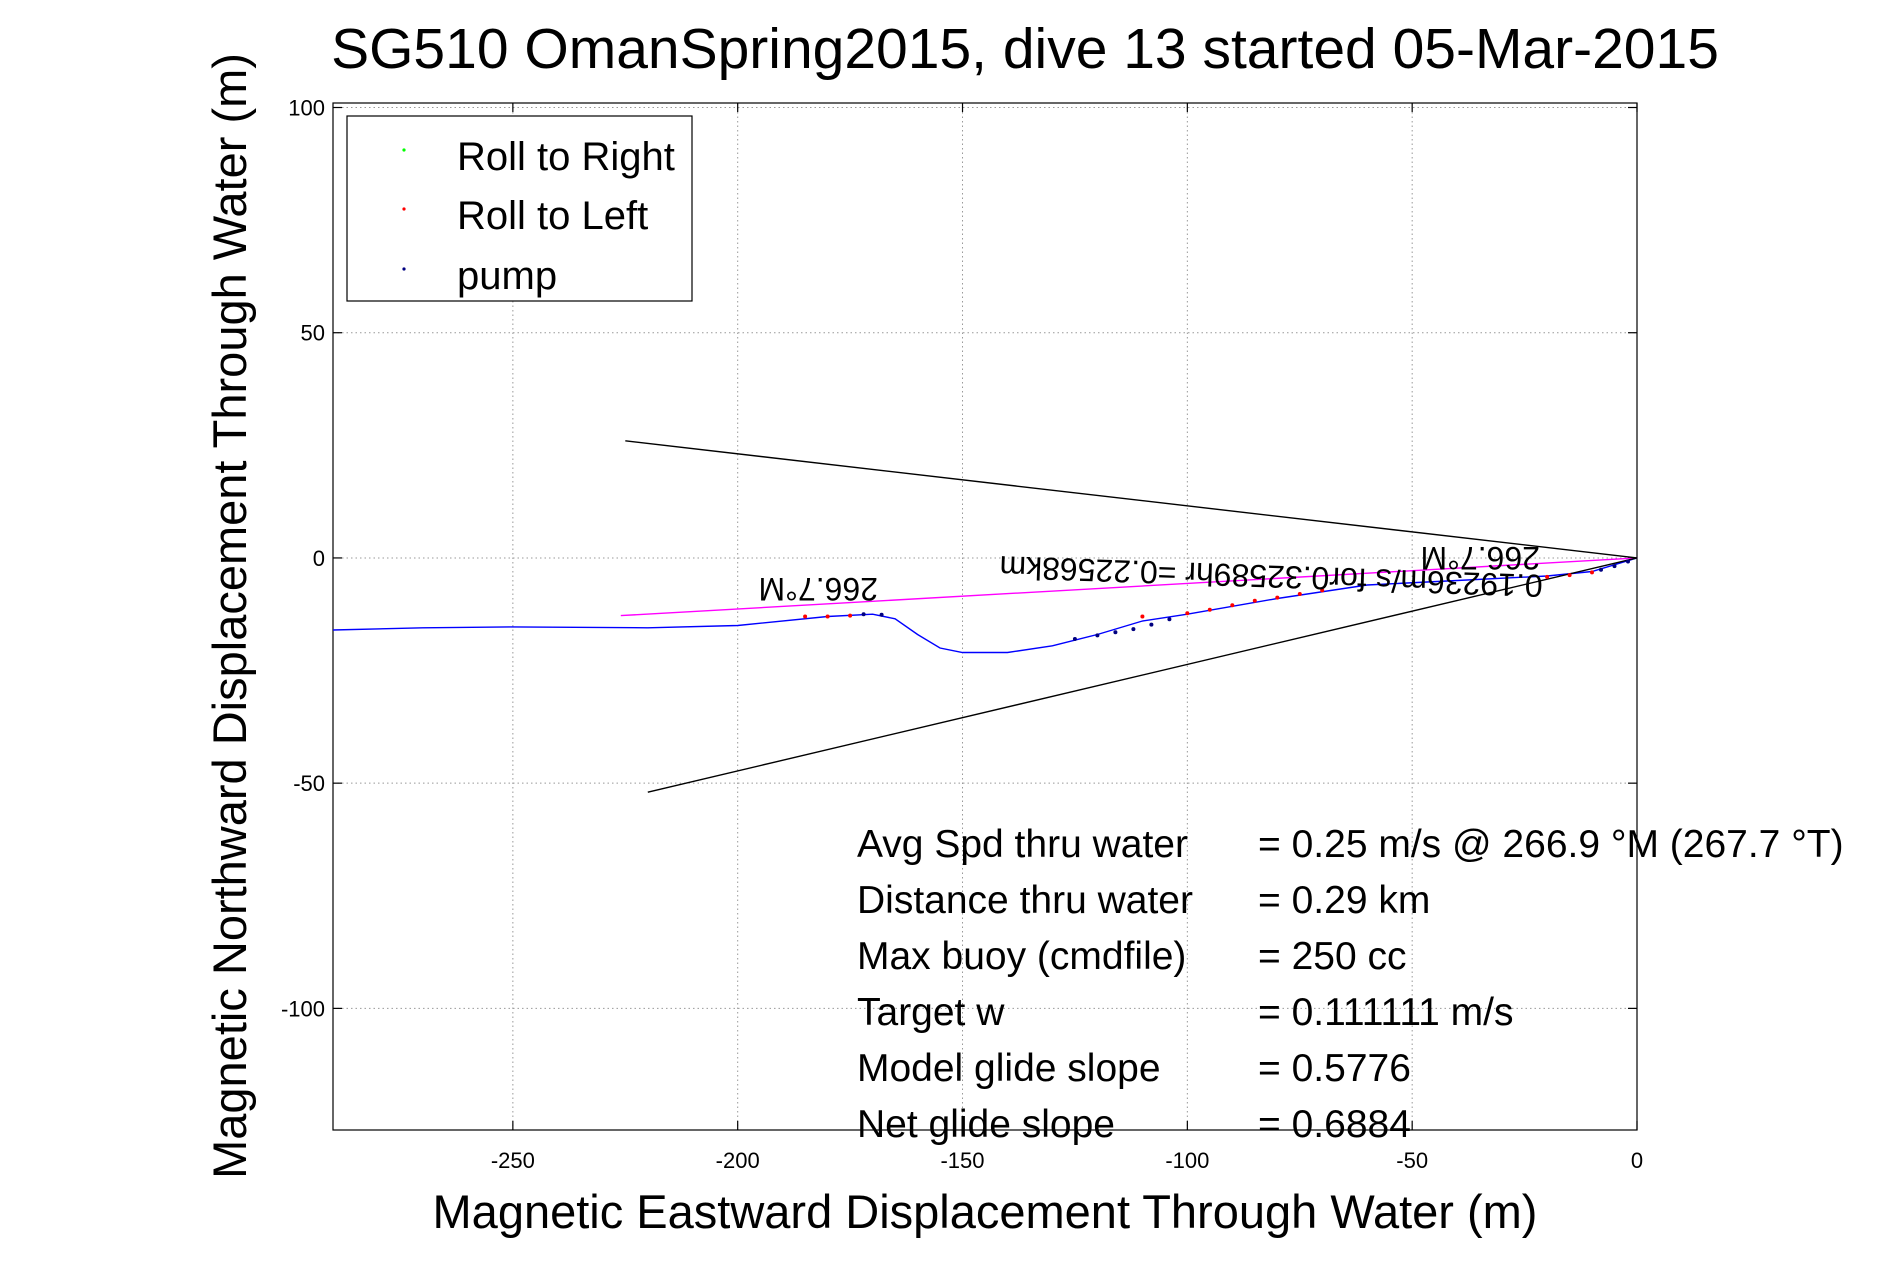 This screenshot has width=1891, height=1262. I want to click on legend: Roll to Right Roll to Left pump, so click(519, 208).